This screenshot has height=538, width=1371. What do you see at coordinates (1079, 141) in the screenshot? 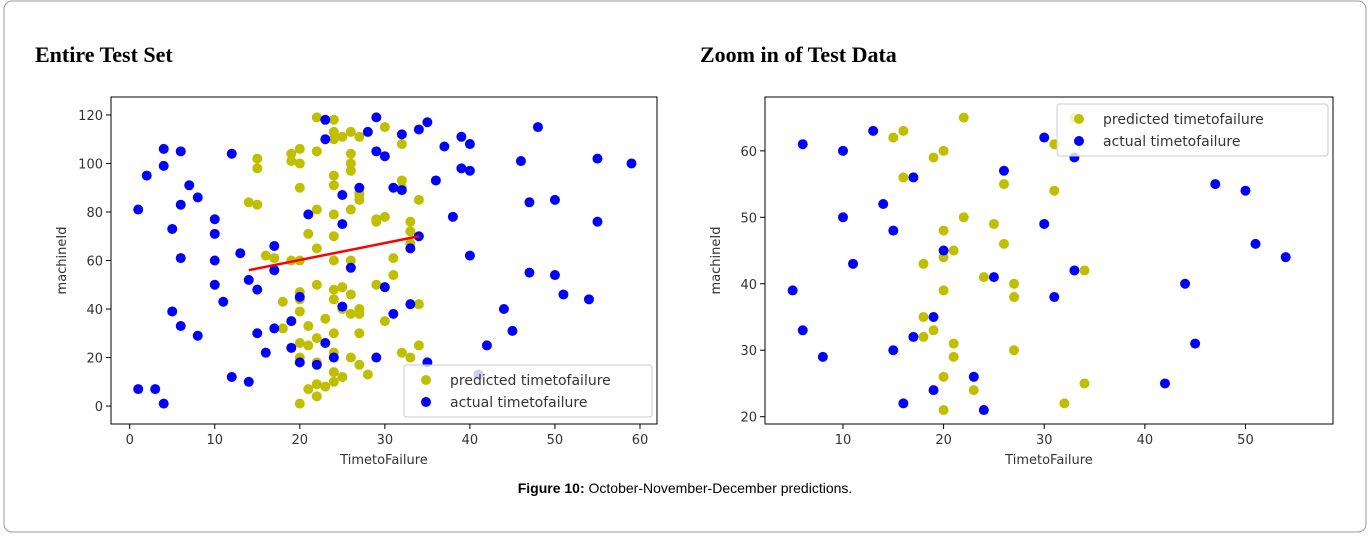
I see `legend-marker` at bounding box center [1079, 141].